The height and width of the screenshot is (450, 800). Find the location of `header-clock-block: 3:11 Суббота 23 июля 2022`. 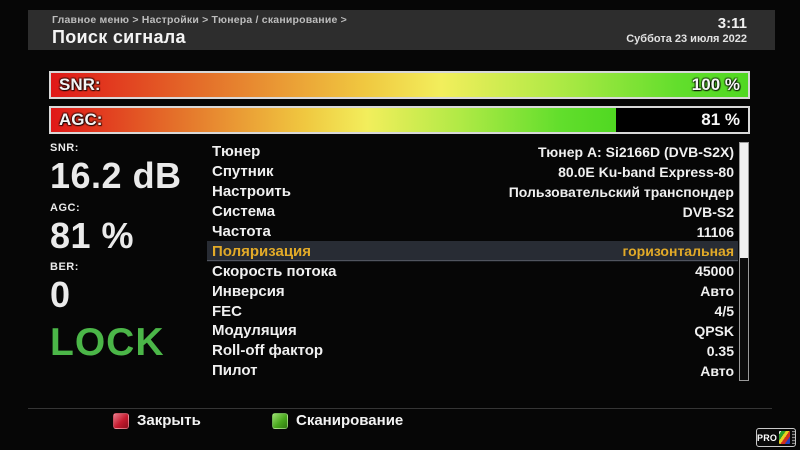

header-clock-block: 3:11 Суббота 23 июля 2022 is located at coordinates (700, 30).